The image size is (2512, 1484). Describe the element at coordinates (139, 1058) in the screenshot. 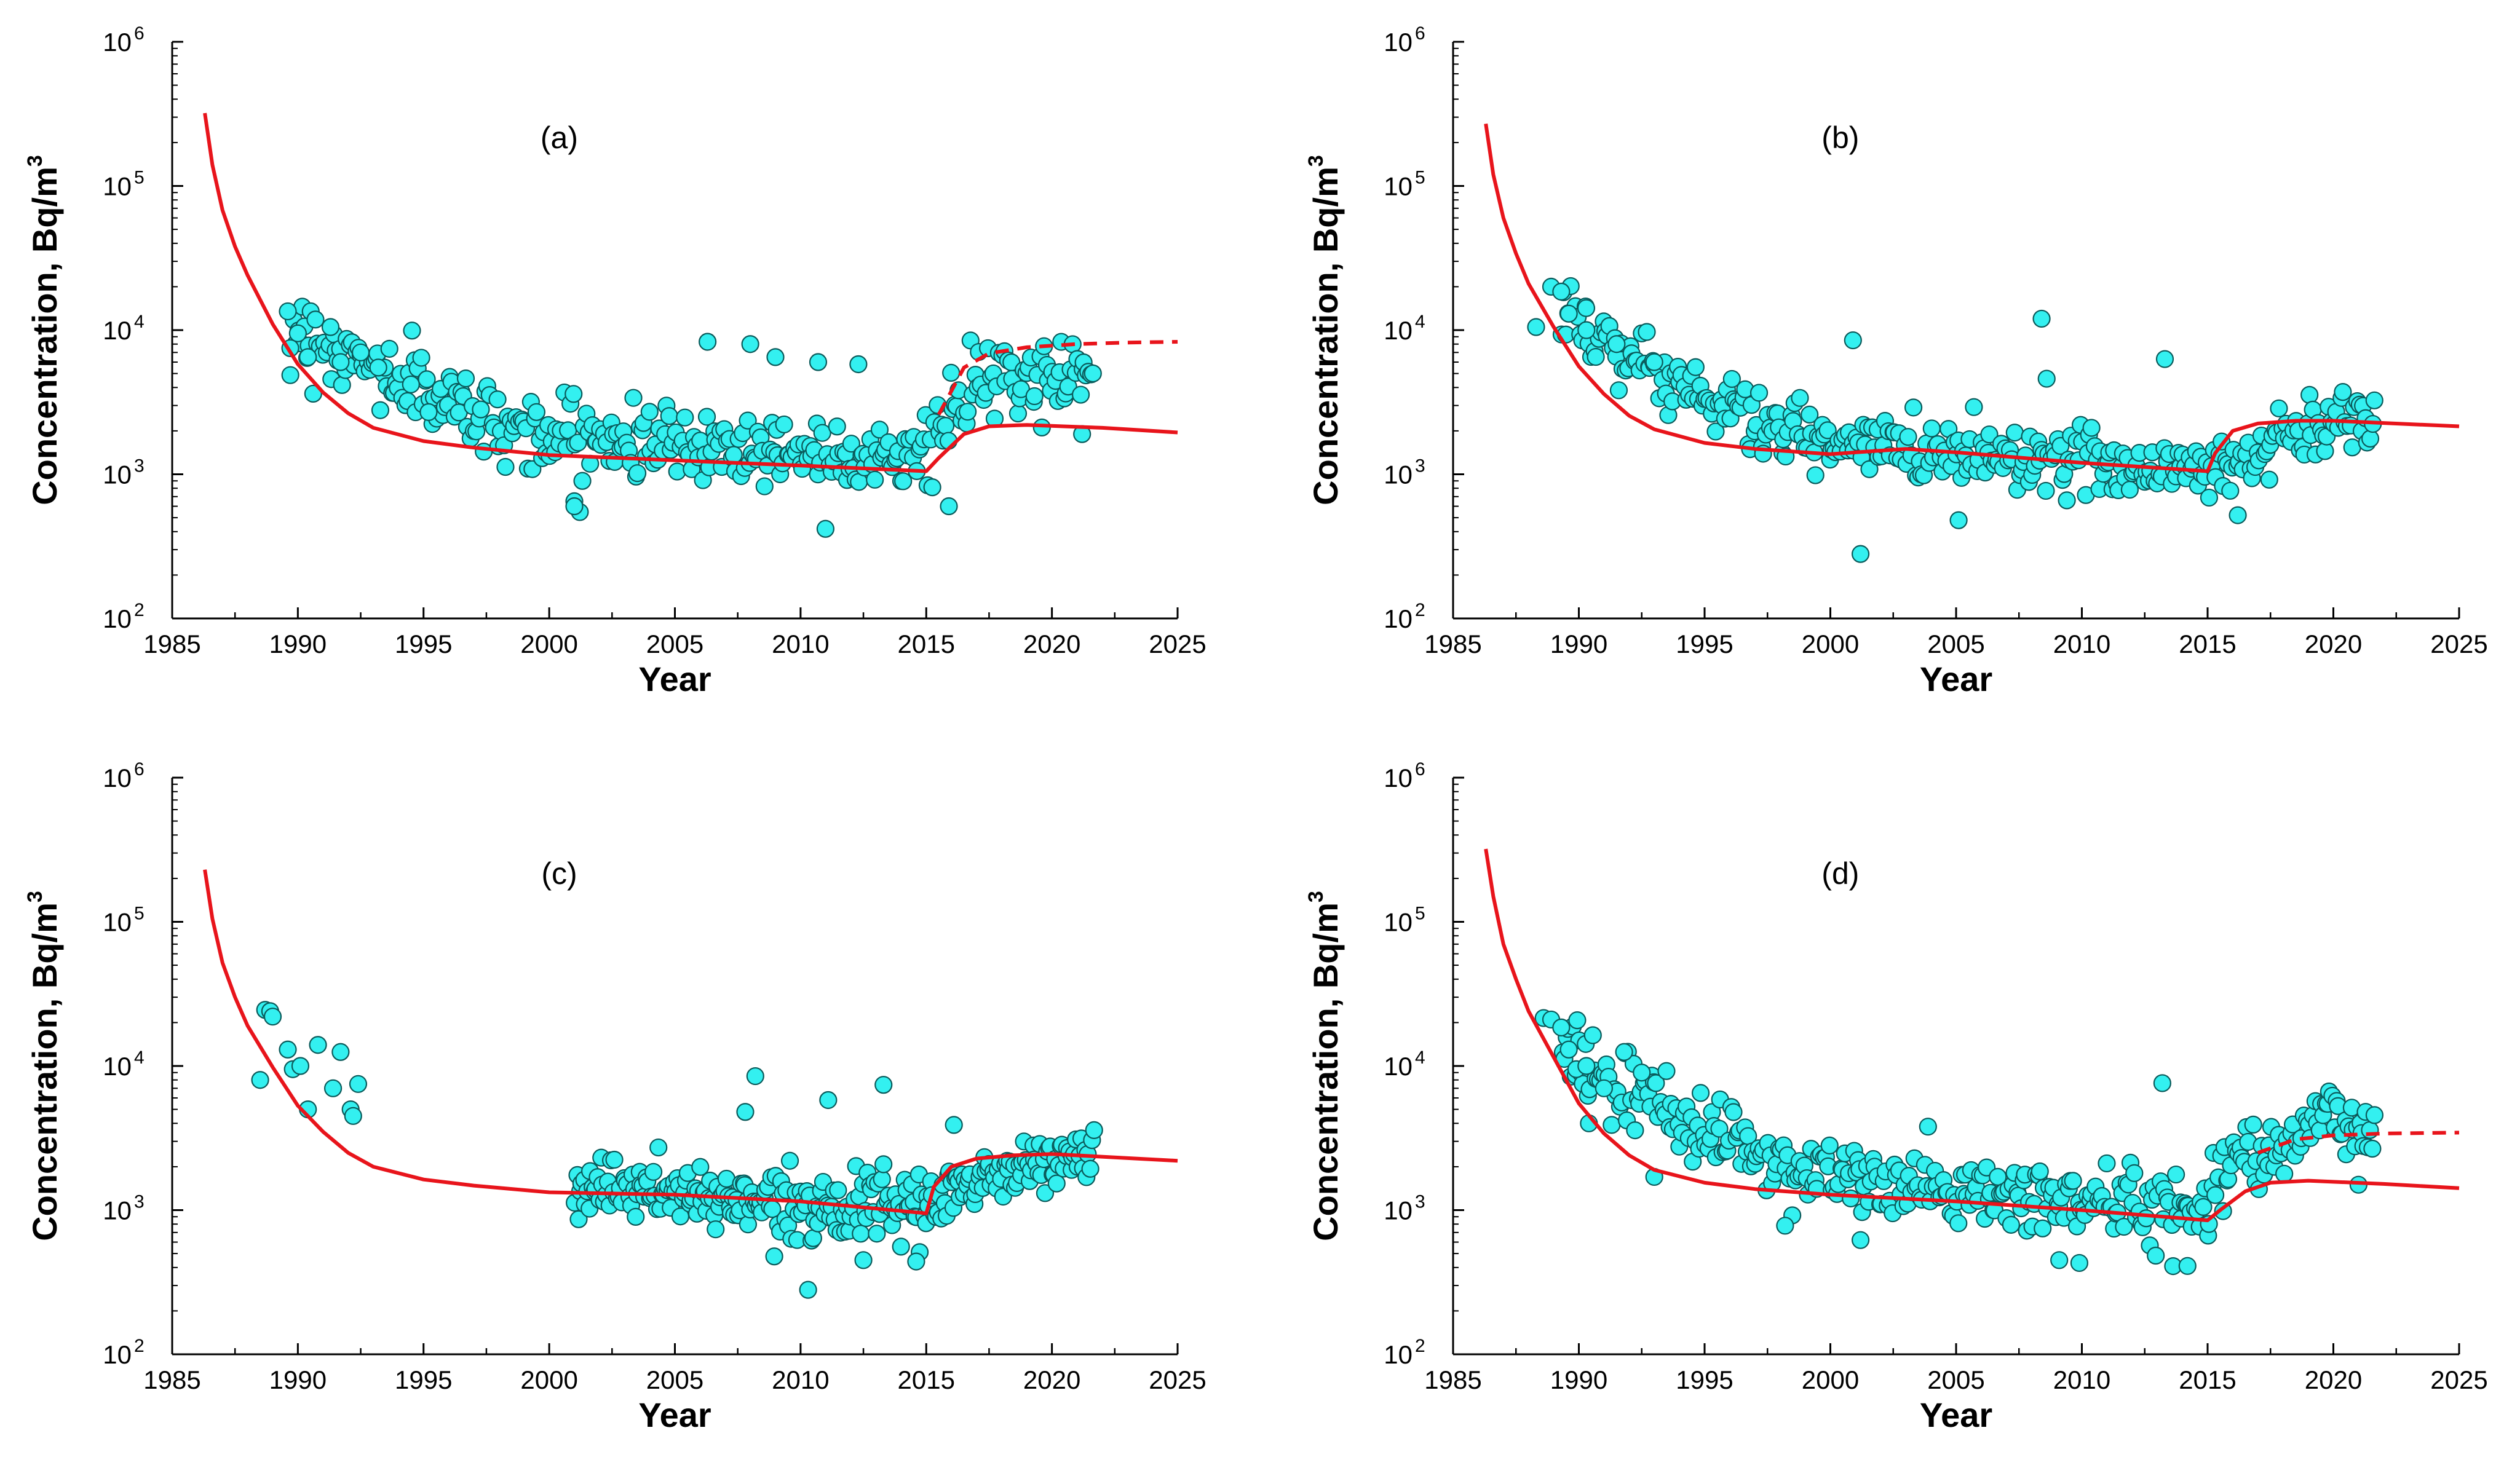

I see `y-tick-exponent: 4` at that location.